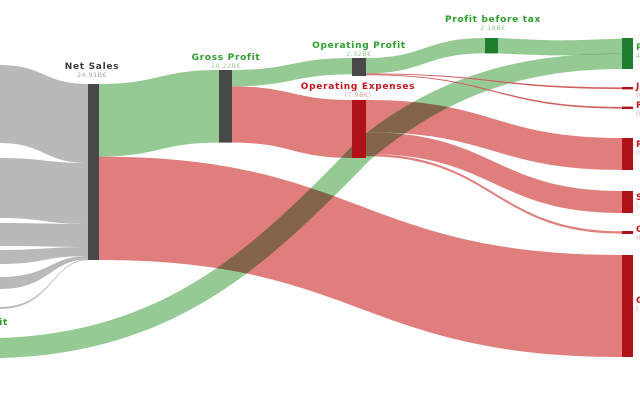 This screenshot has height=400, width=640. Describe the element at coordinates (425, 56) in the screenshot. I see `flow-operating-profit-profit-before-tax` at that location.